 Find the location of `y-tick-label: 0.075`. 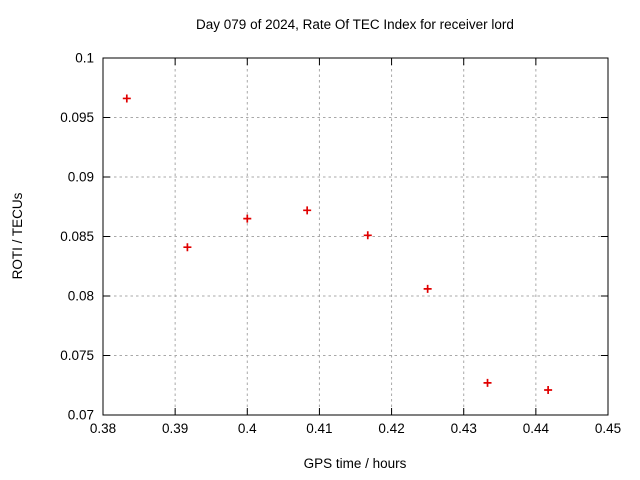

y-tick-label: 0.075 is located at coordinates (77, 355).